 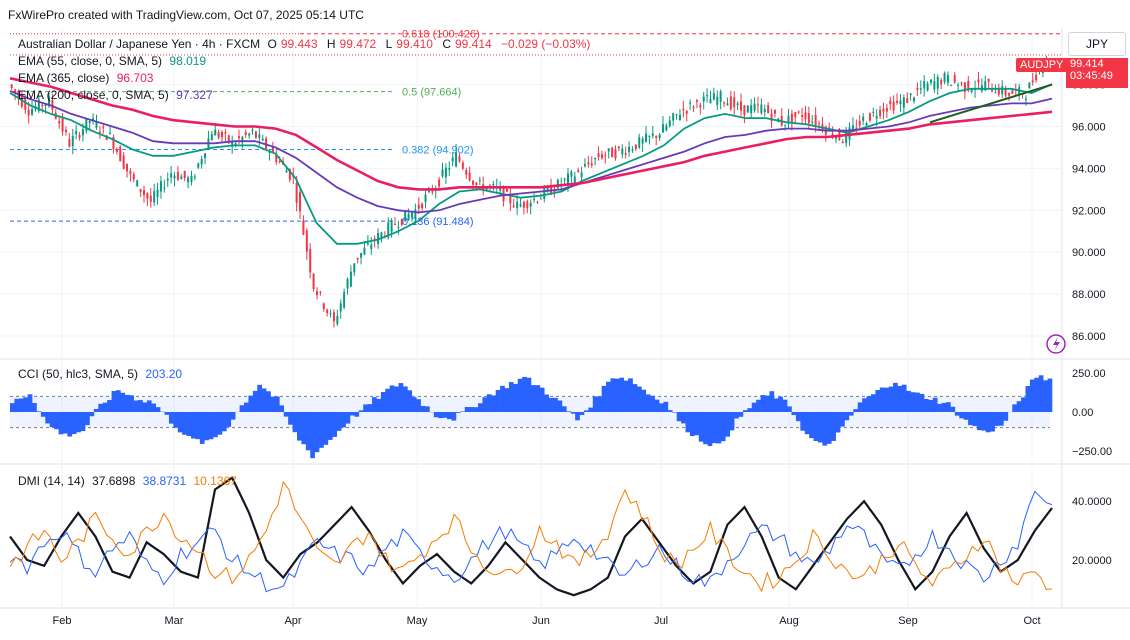 What do you see at coordinates (129, 481) in the screenshot?
I see `dmi-legend: DMI (14, 14) 37.6898 38.8731 10.1367` at bounding box center [129, 481].